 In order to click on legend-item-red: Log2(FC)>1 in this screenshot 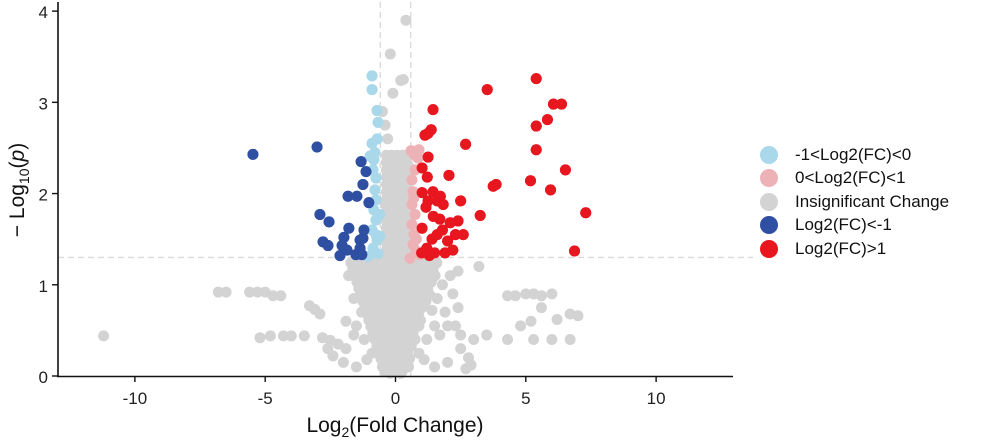, I will do `click(854, 249)`.